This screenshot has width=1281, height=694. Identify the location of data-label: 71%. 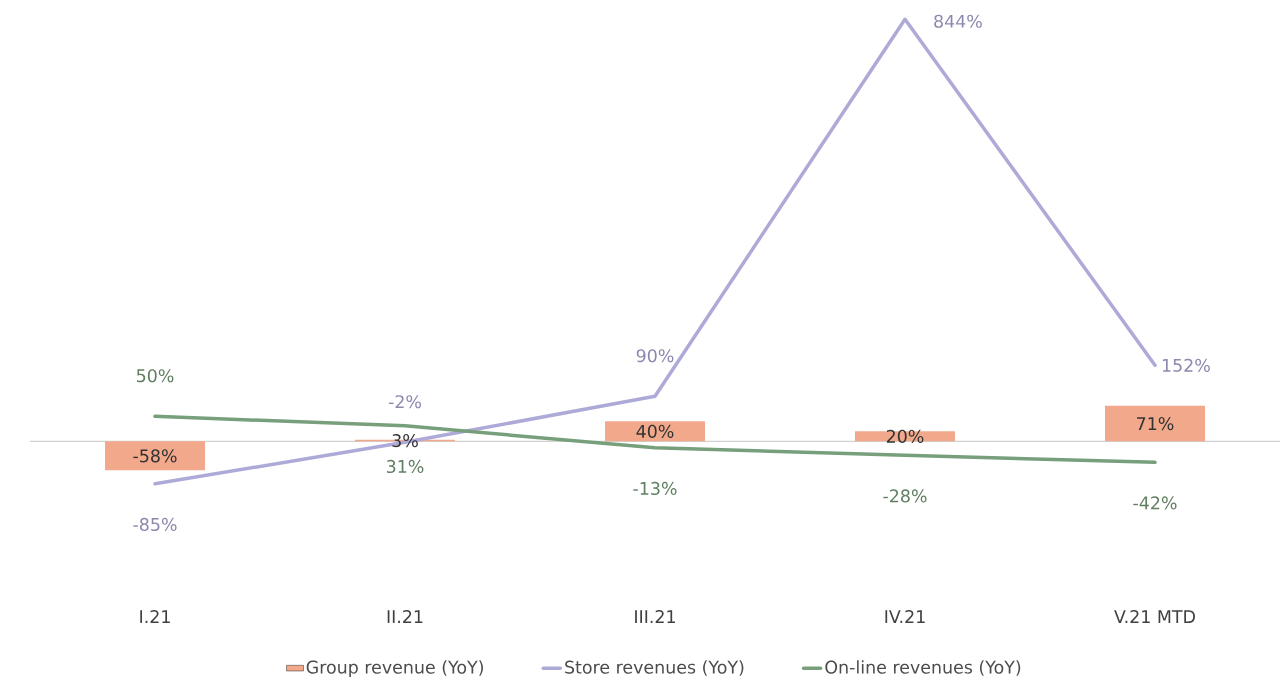
(1155, 423).